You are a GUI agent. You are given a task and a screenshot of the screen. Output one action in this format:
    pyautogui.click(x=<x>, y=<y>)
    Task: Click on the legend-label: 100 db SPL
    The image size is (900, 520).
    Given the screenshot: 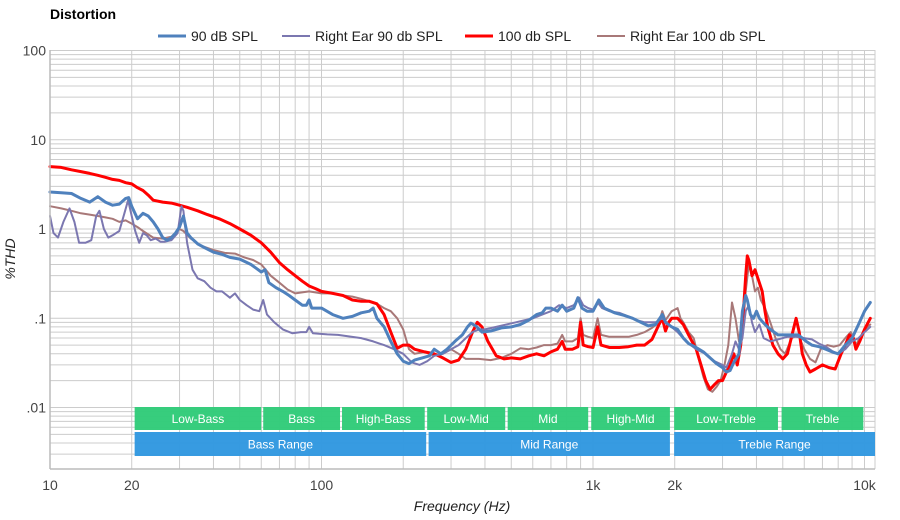 What is the action you would take?
    pyautogui.click(x=534, y=36)
    